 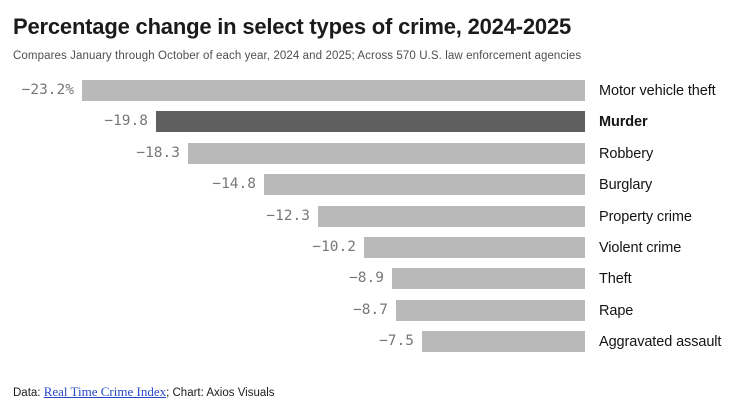 What do you see at coordinates (474, 247) in the screenshot?
I see `bar-violent-crime` at bounding box center [474, 247].